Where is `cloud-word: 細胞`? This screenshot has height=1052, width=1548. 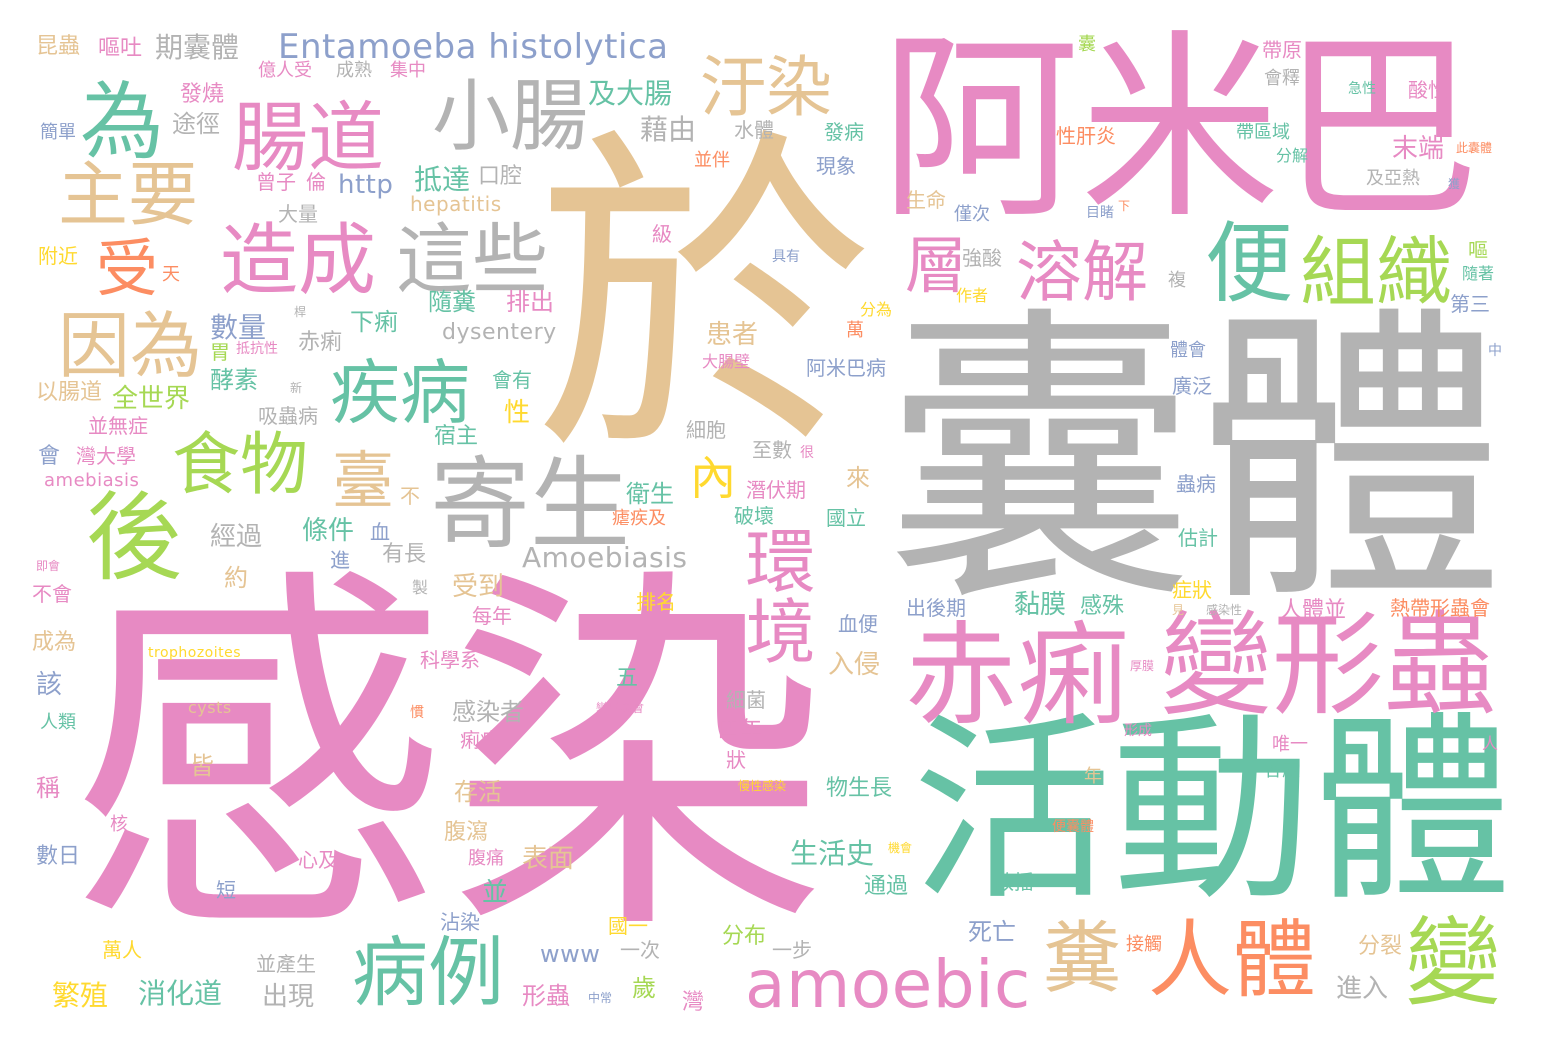 cloud-word: 細胞 is located at coordinates (706, 430).